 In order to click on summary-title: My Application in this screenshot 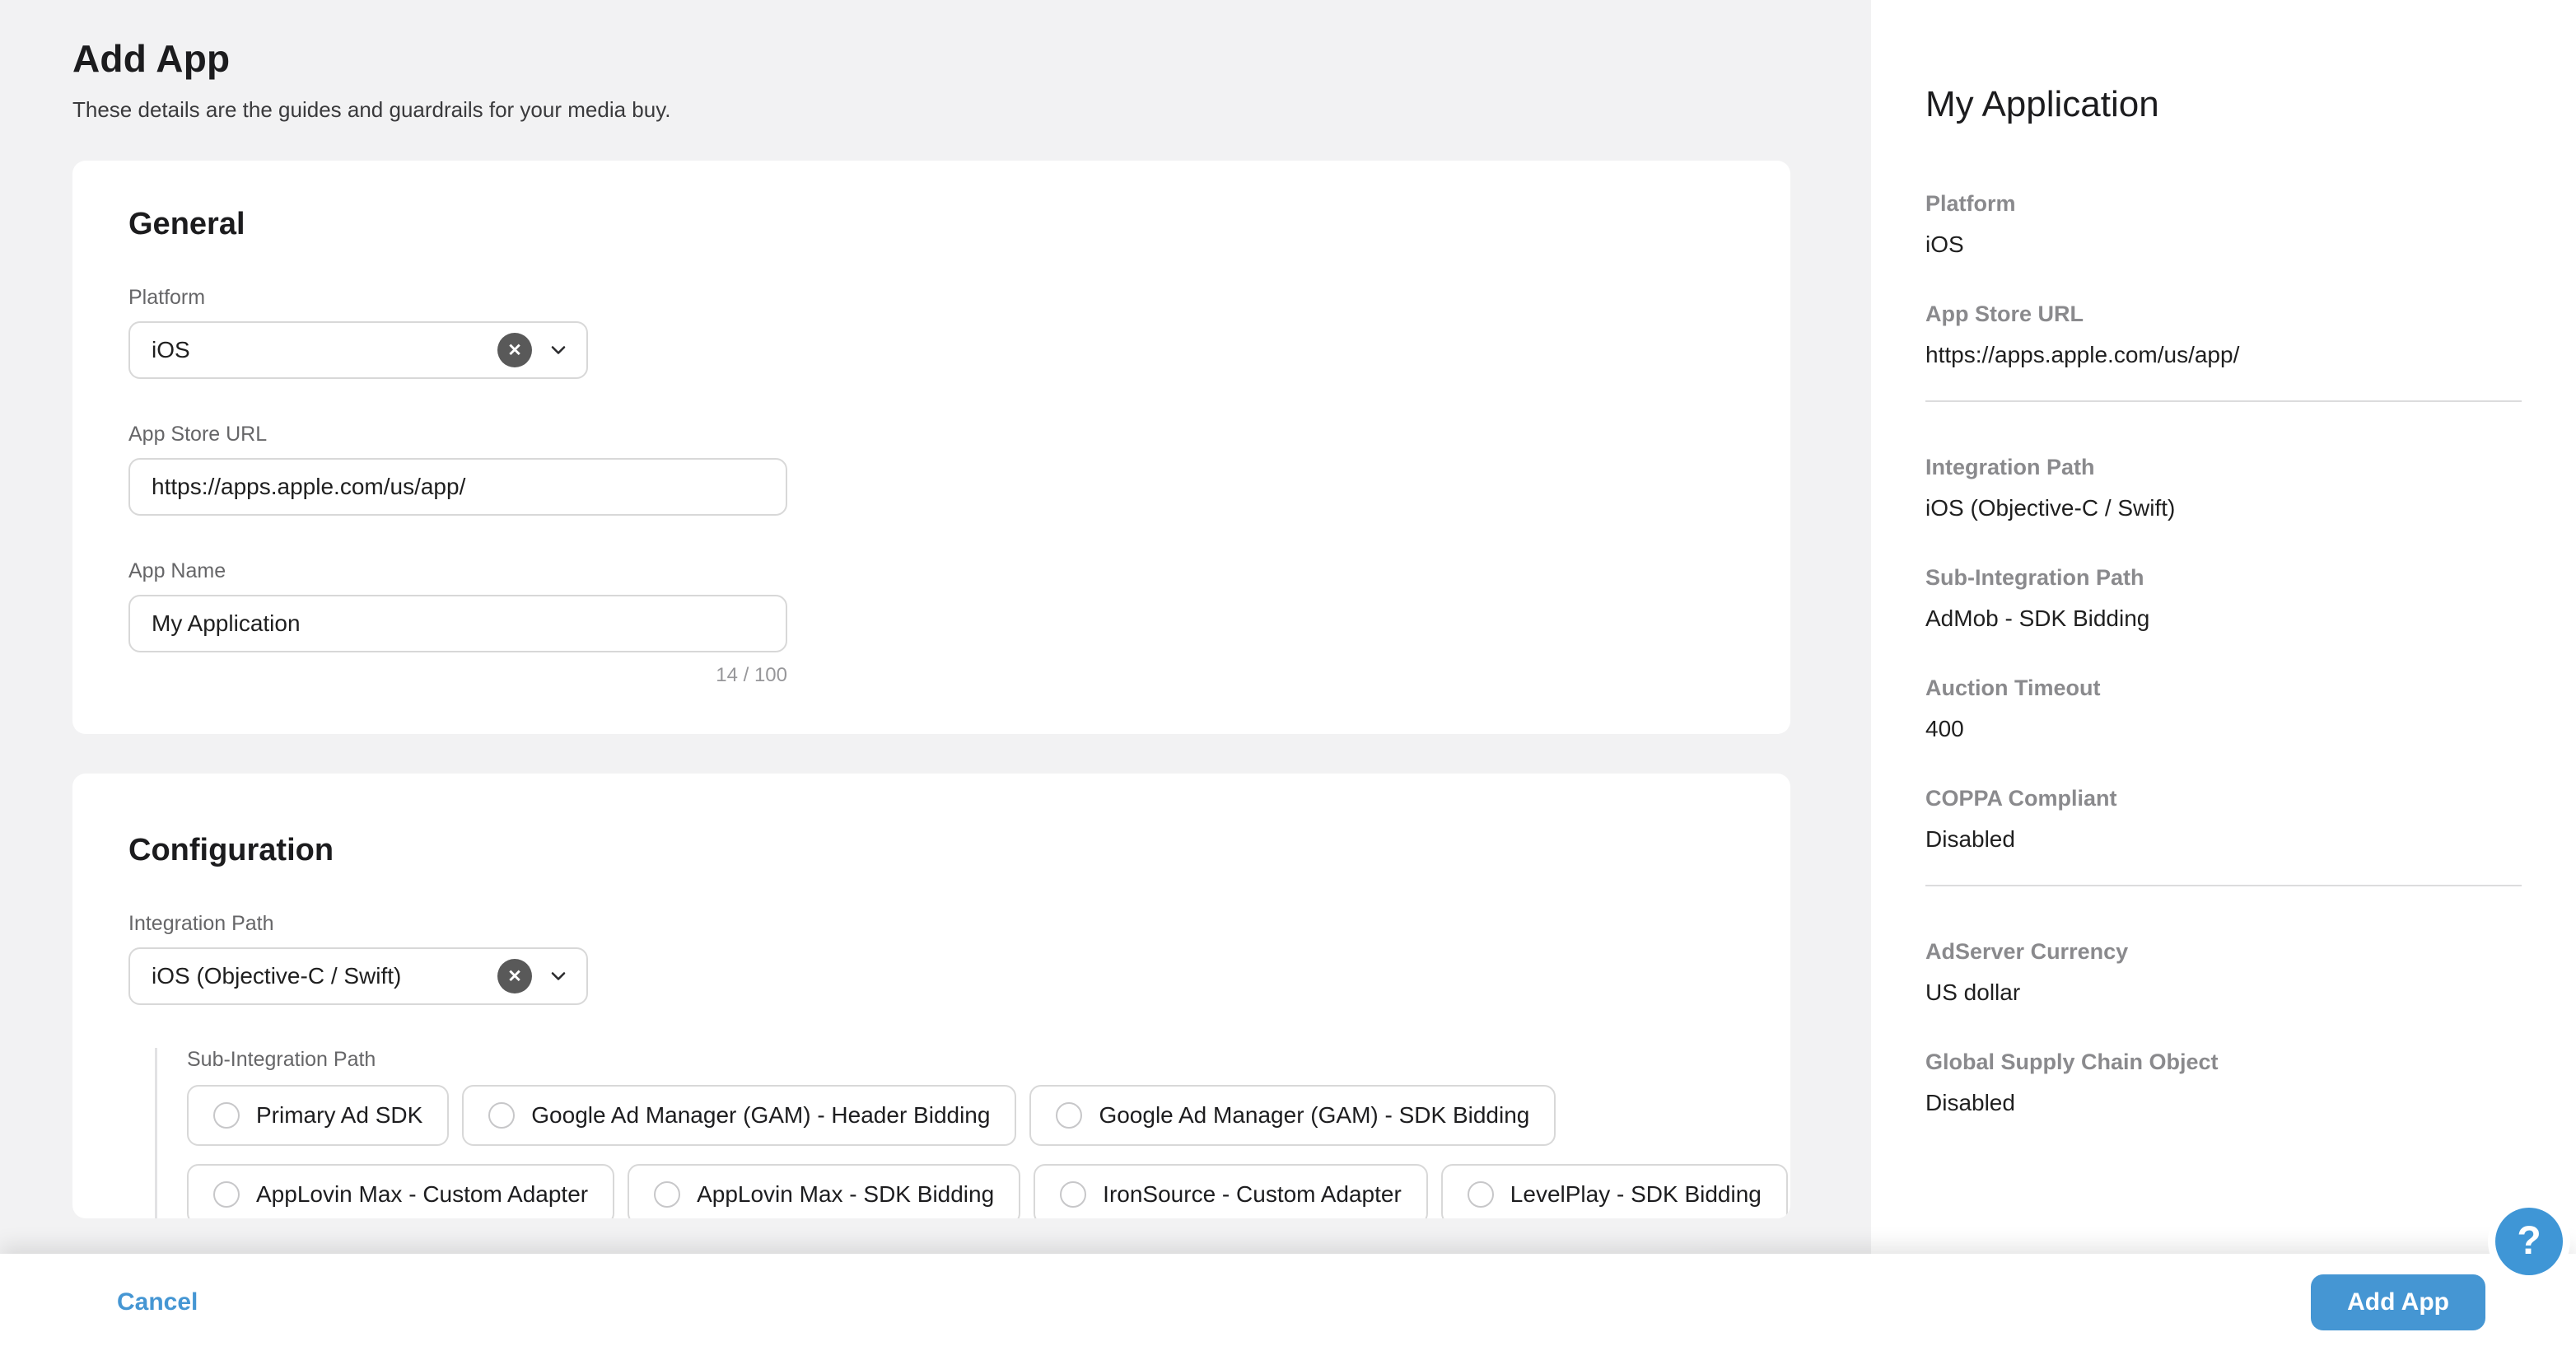, I will do `click(2042, 104)`.